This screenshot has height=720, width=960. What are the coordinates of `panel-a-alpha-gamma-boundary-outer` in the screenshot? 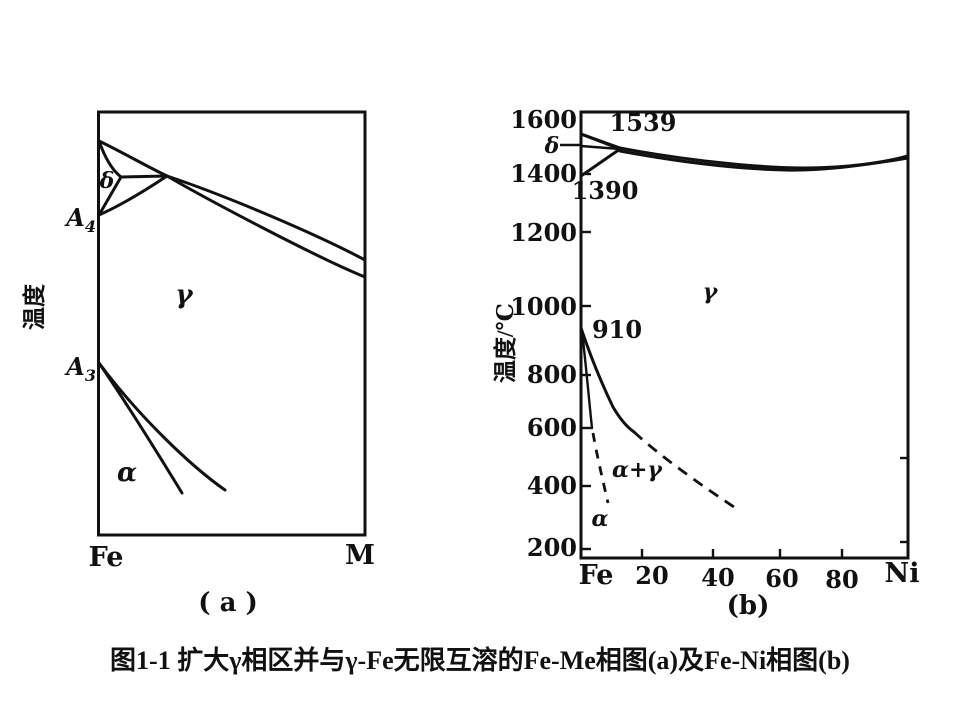 It's located at (162, 426).